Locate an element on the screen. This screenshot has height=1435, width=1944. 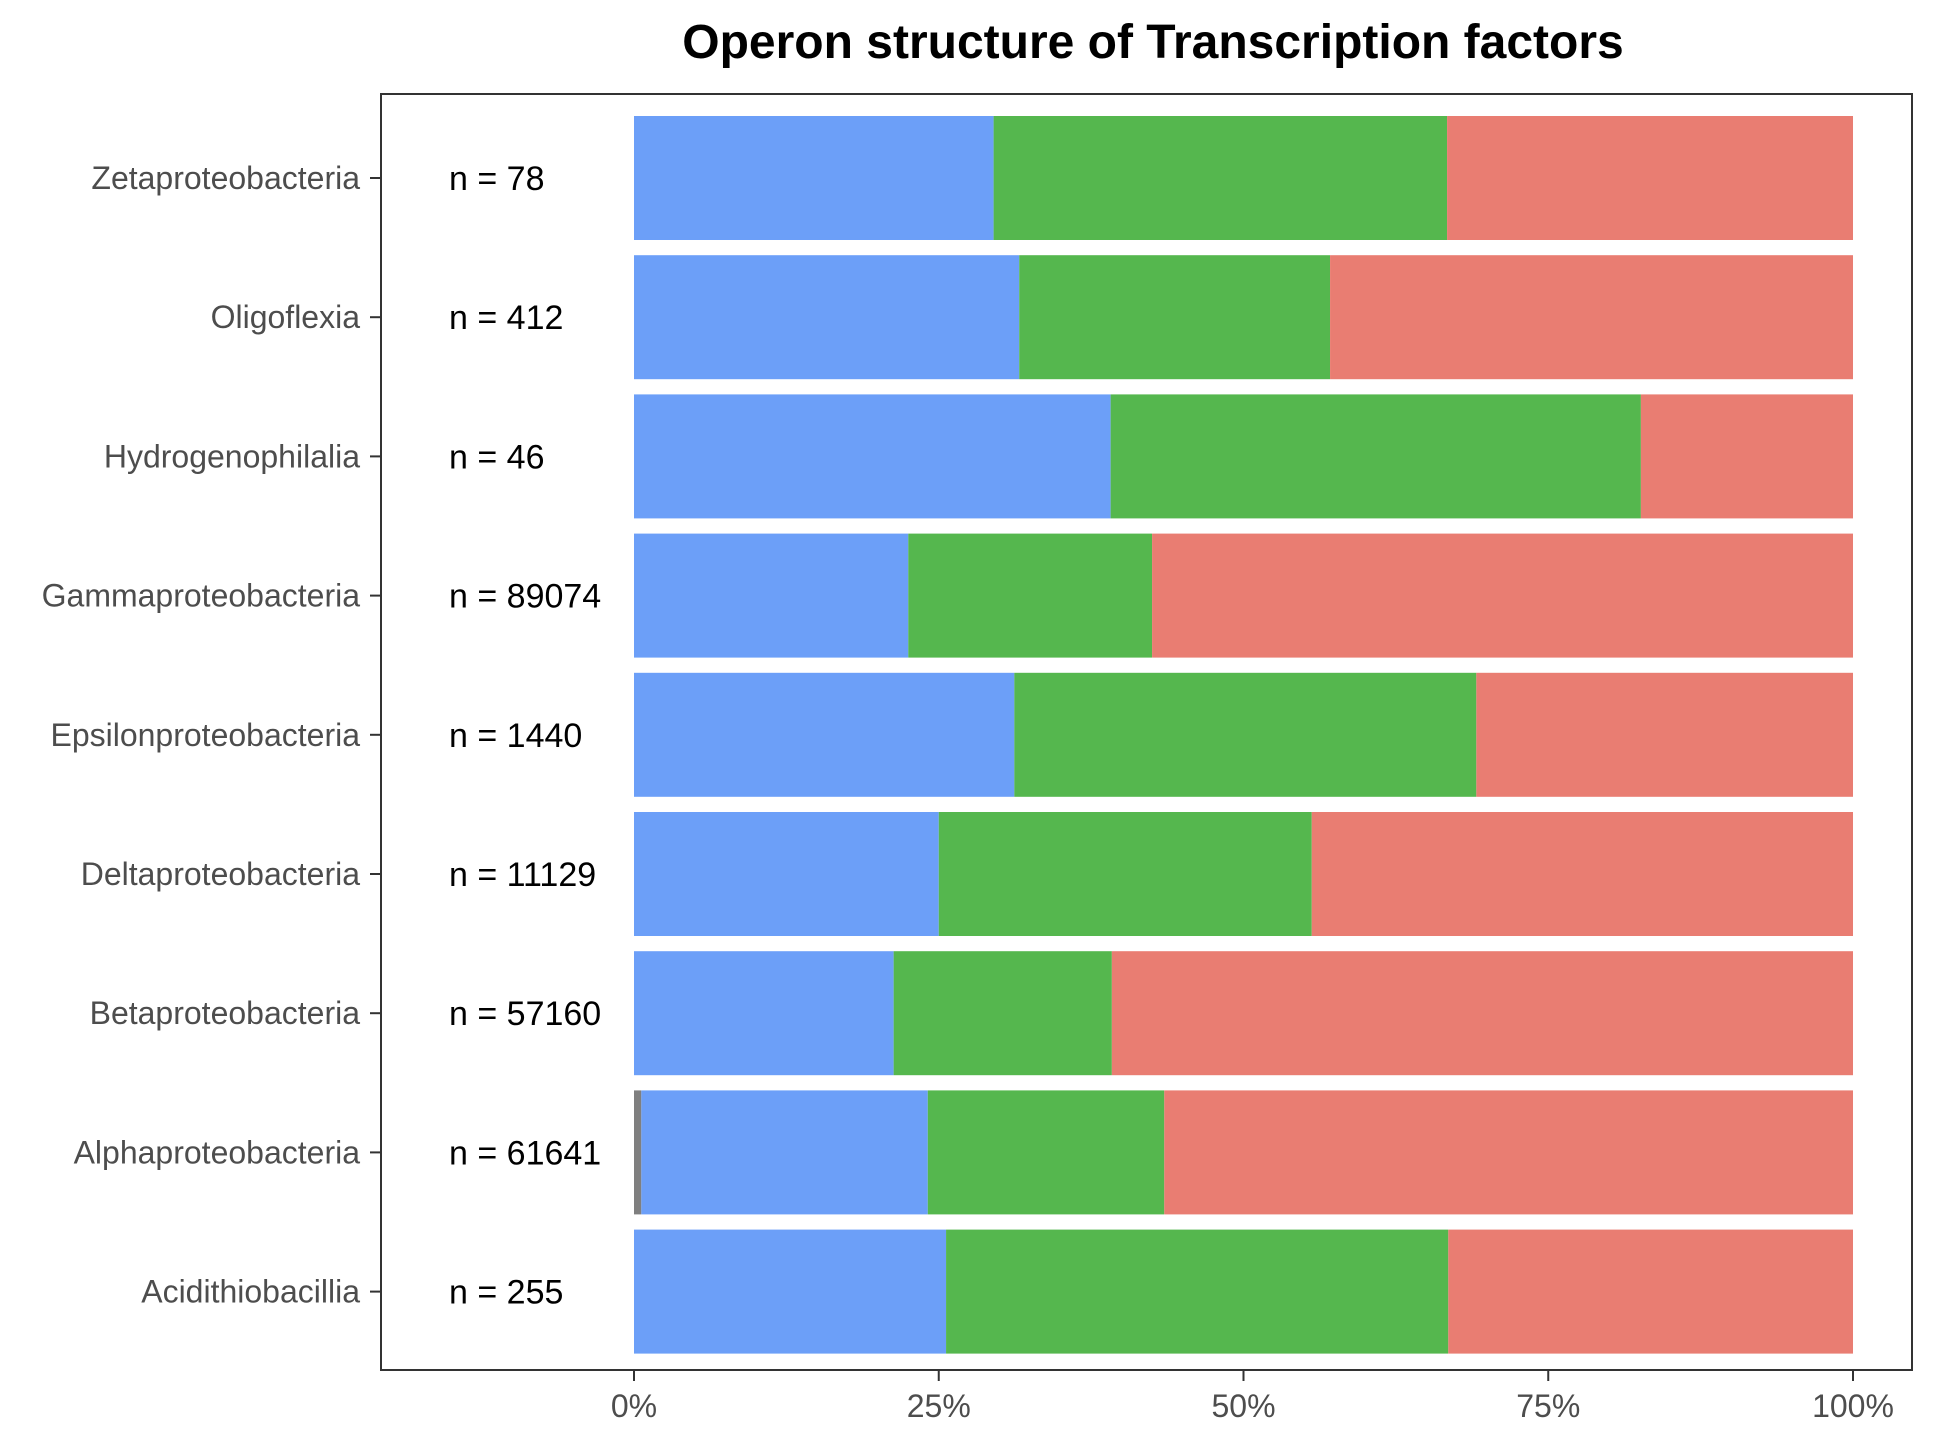
n-label-zetaproteobacteria: n = 78 is located at coordinates (496, 179).